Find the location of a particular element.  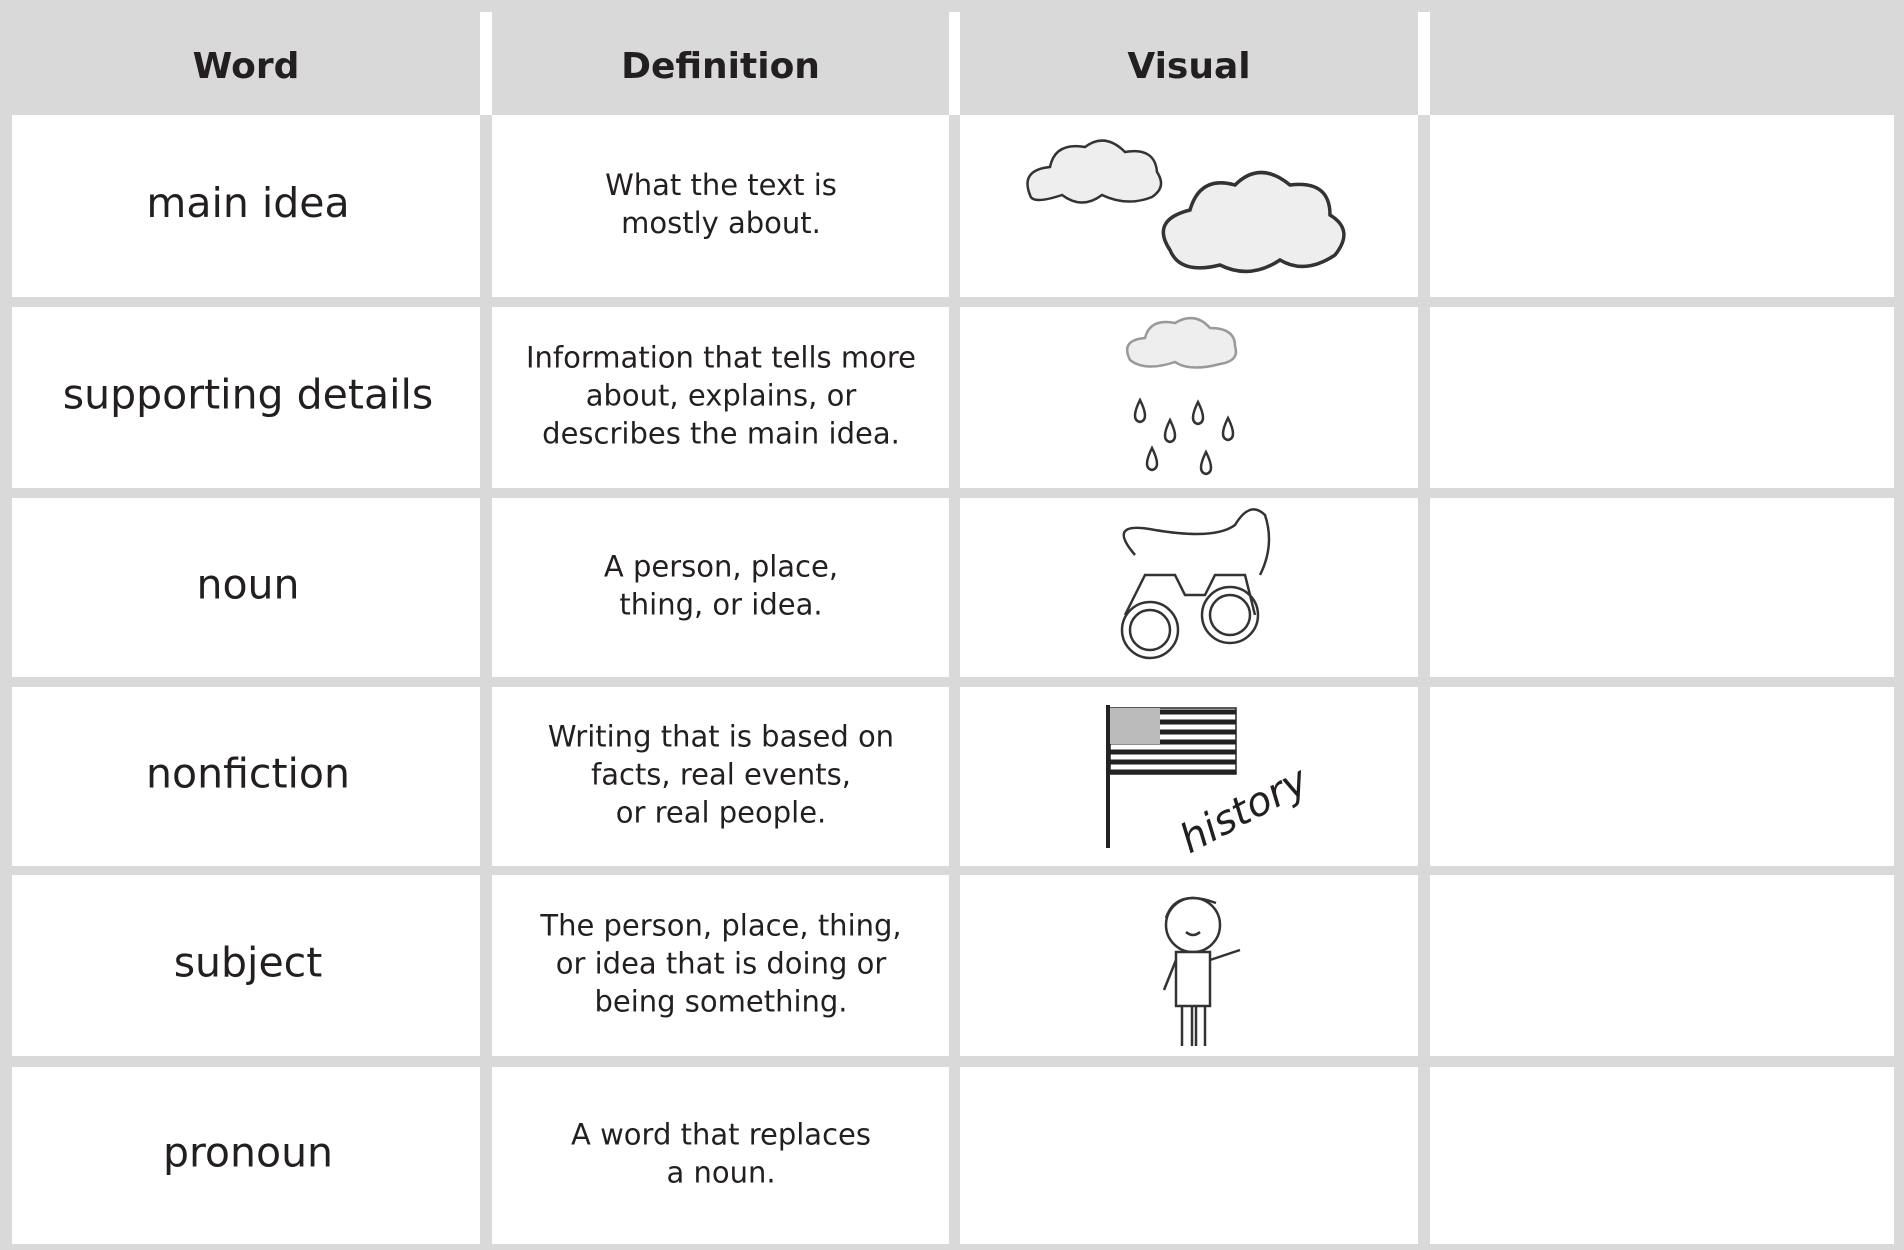

definition-line: facts, real events, is located at coordinates (721, 775).